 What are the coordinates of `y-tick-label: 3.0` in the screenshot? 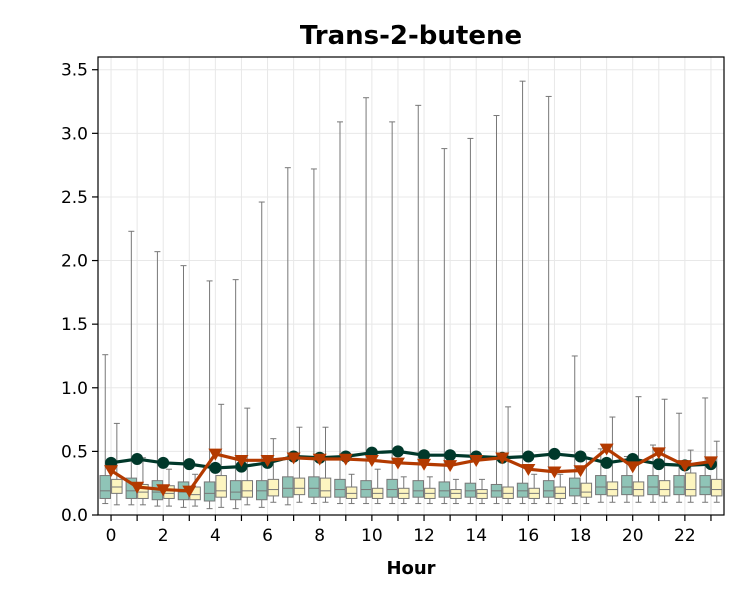 It's located at (74, 134).